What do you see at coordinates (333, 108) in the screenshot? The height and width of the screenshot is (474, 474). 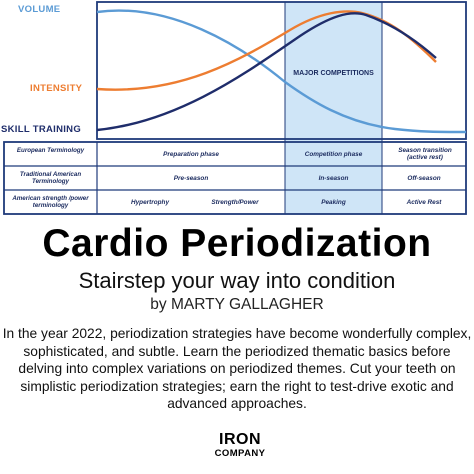 I see `competition-highlight` at bounding box center [333, 108].